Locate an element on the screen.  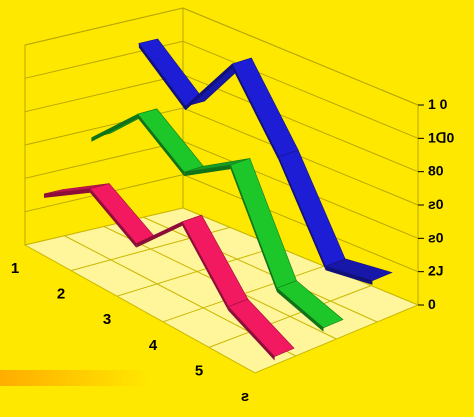
x-tick-label: ƨ is located at coordinates (245, 396).